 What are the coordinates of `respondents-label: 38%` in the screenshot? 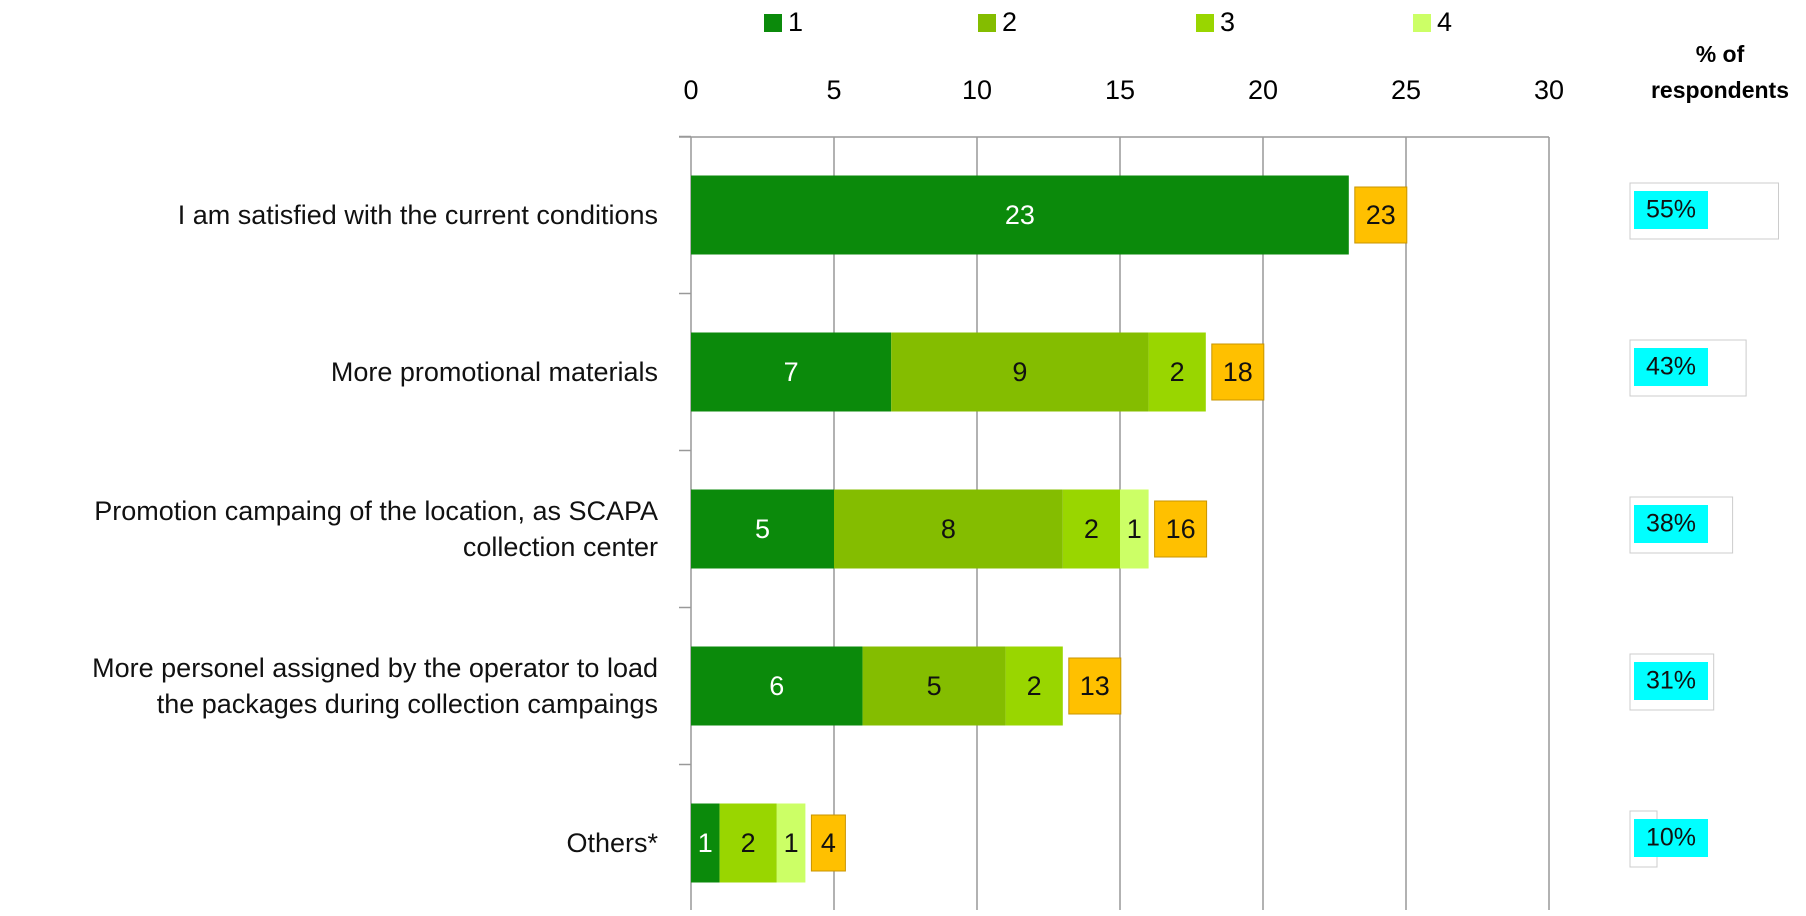 It's located at (1671, 524).